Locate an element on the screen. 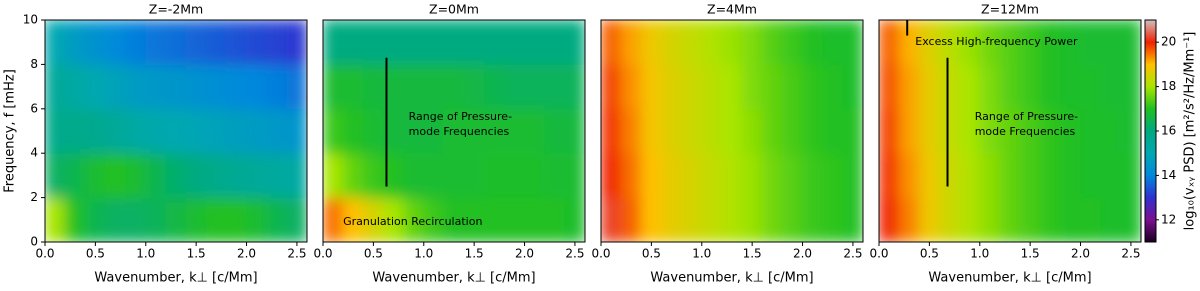  y-tick-label: 6 is located at coordinates (34, 108).